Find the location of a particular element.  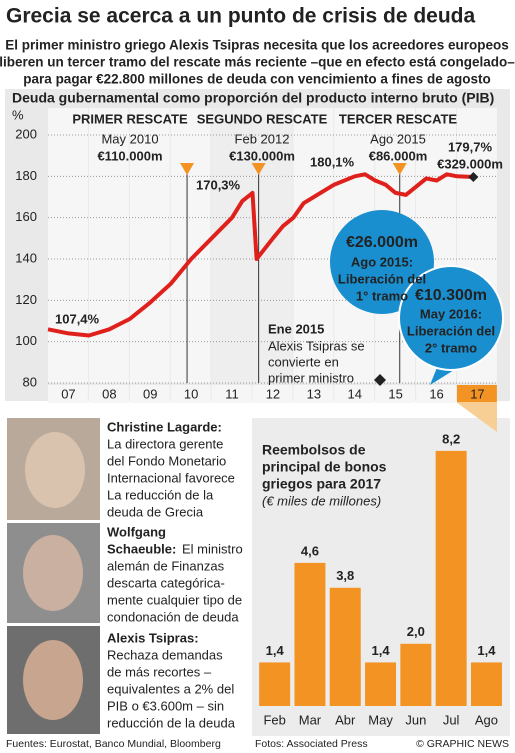

profile-text: PIB o €3.600m – sin is located at coordinates (165, 705).